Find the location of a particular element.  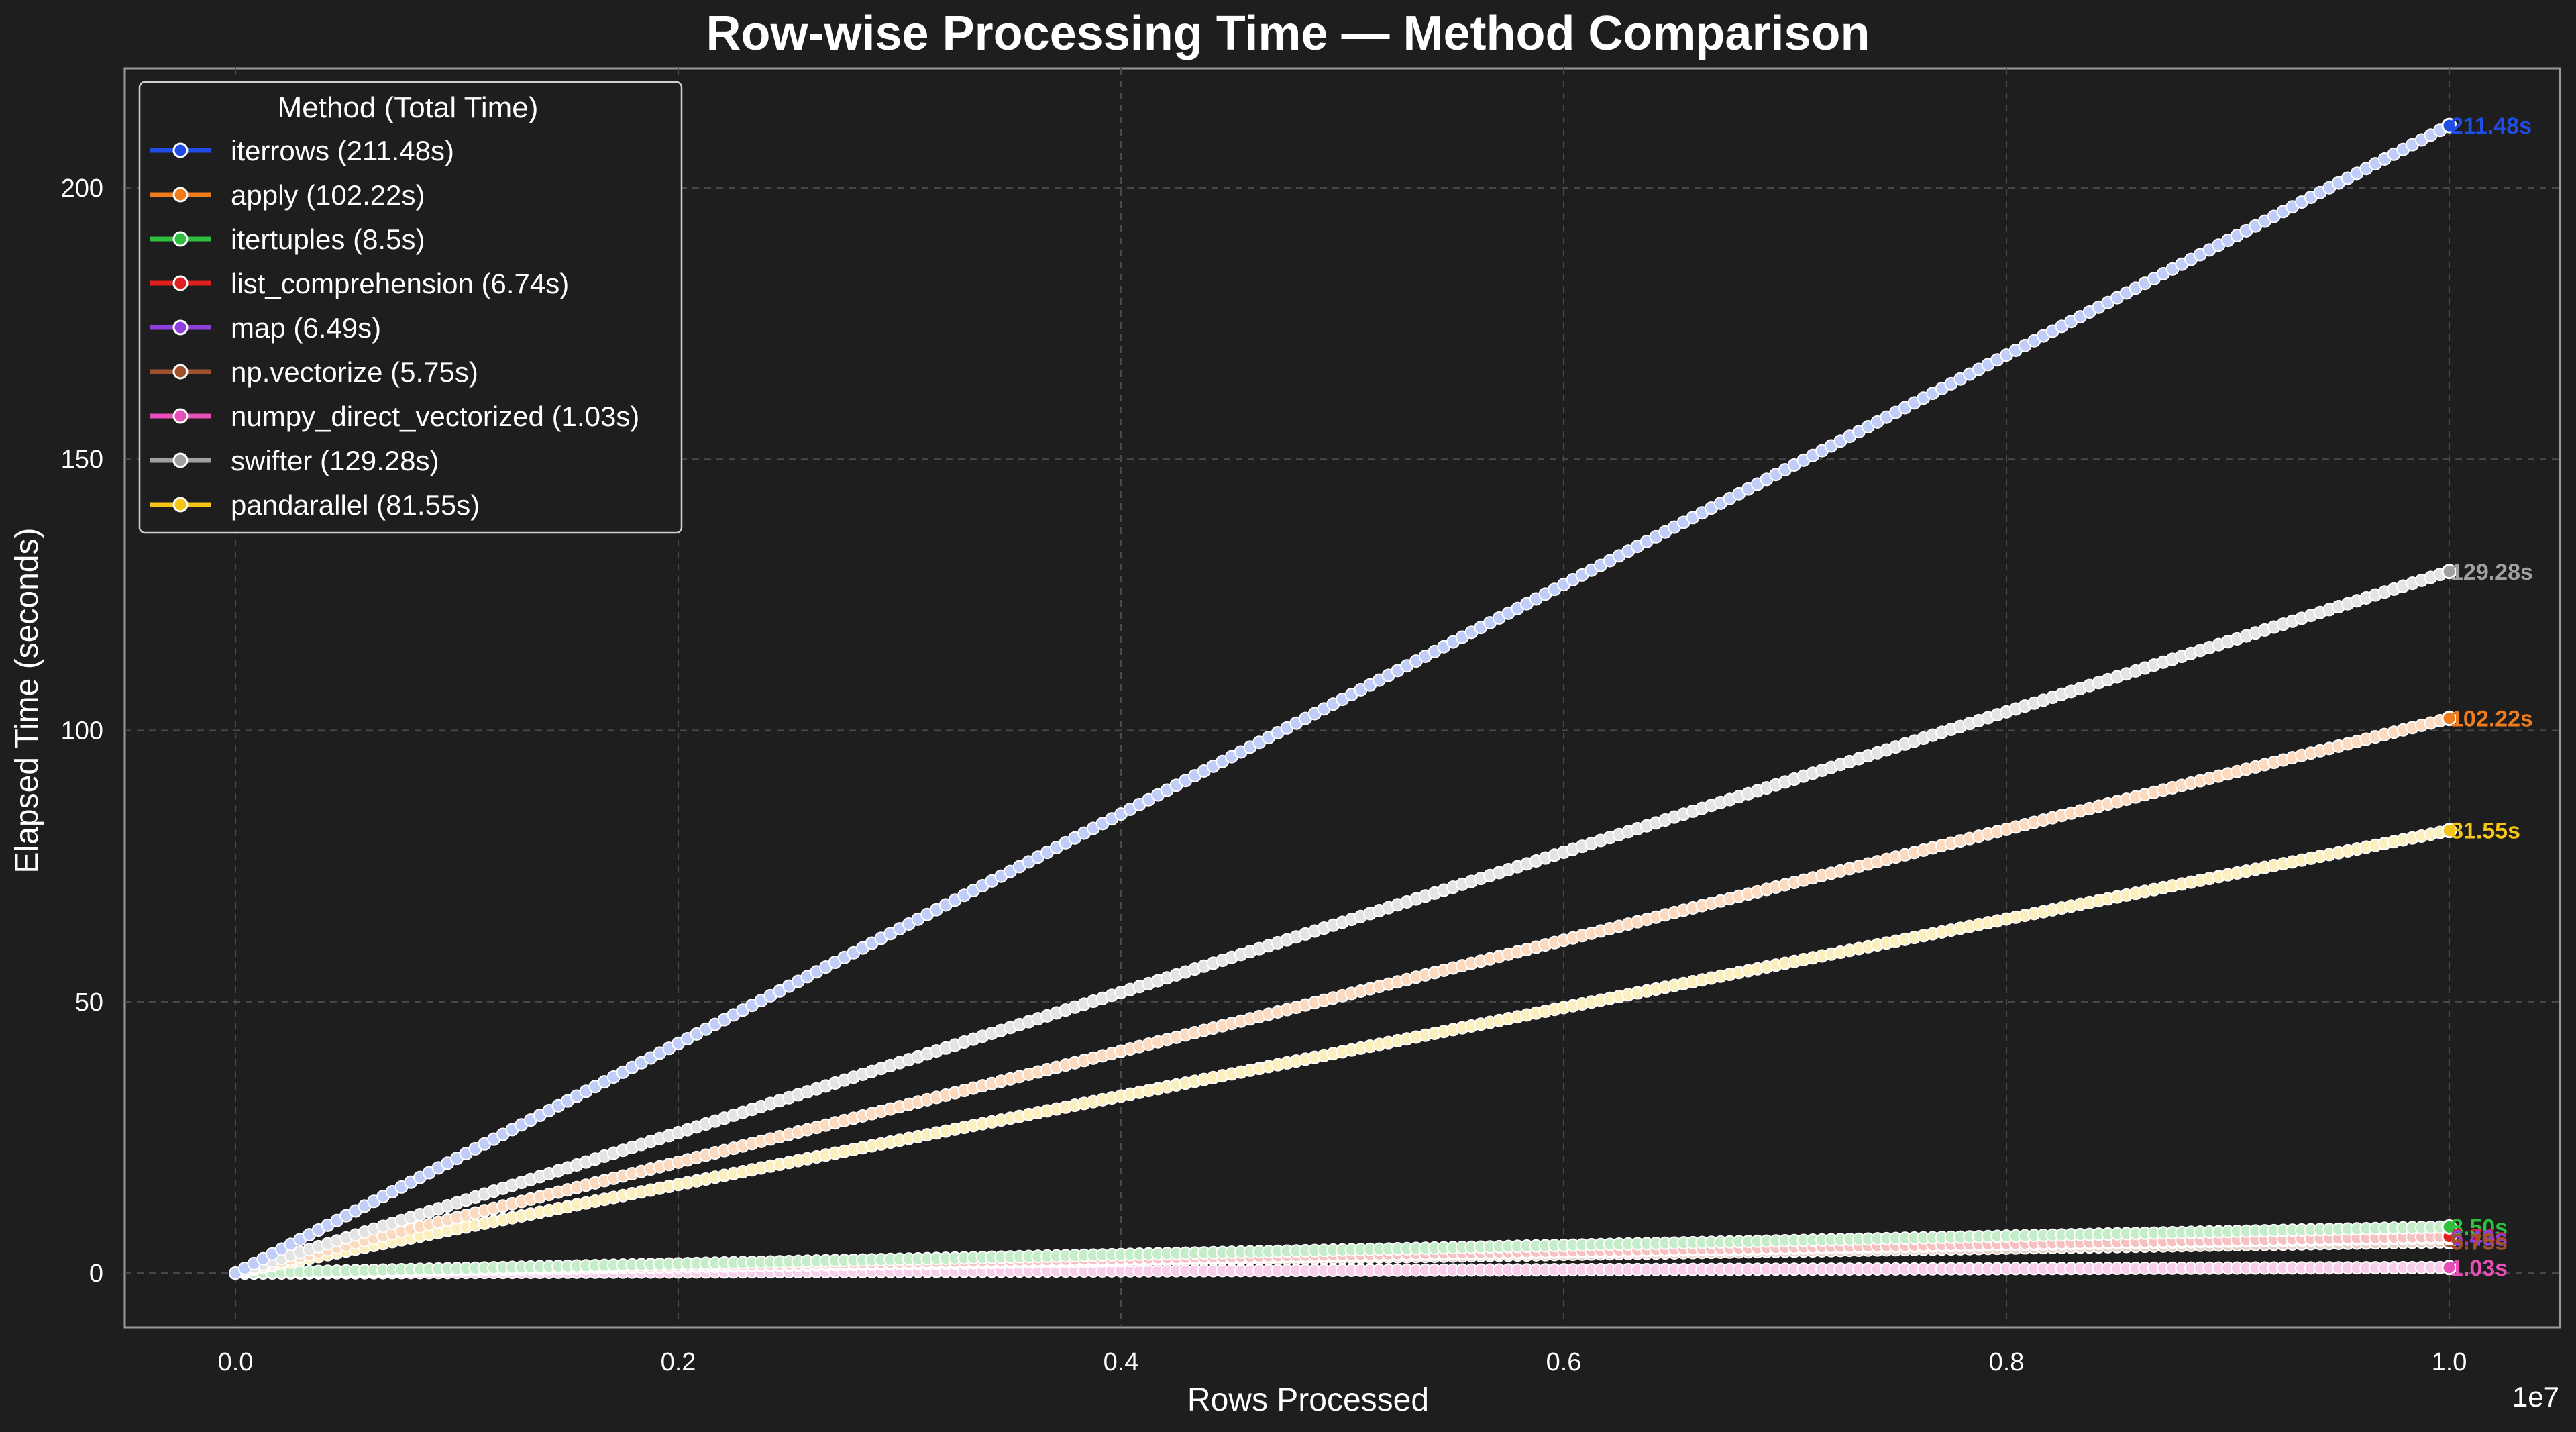

end-label: 5.75s is located at coordinates (2479, 1243).